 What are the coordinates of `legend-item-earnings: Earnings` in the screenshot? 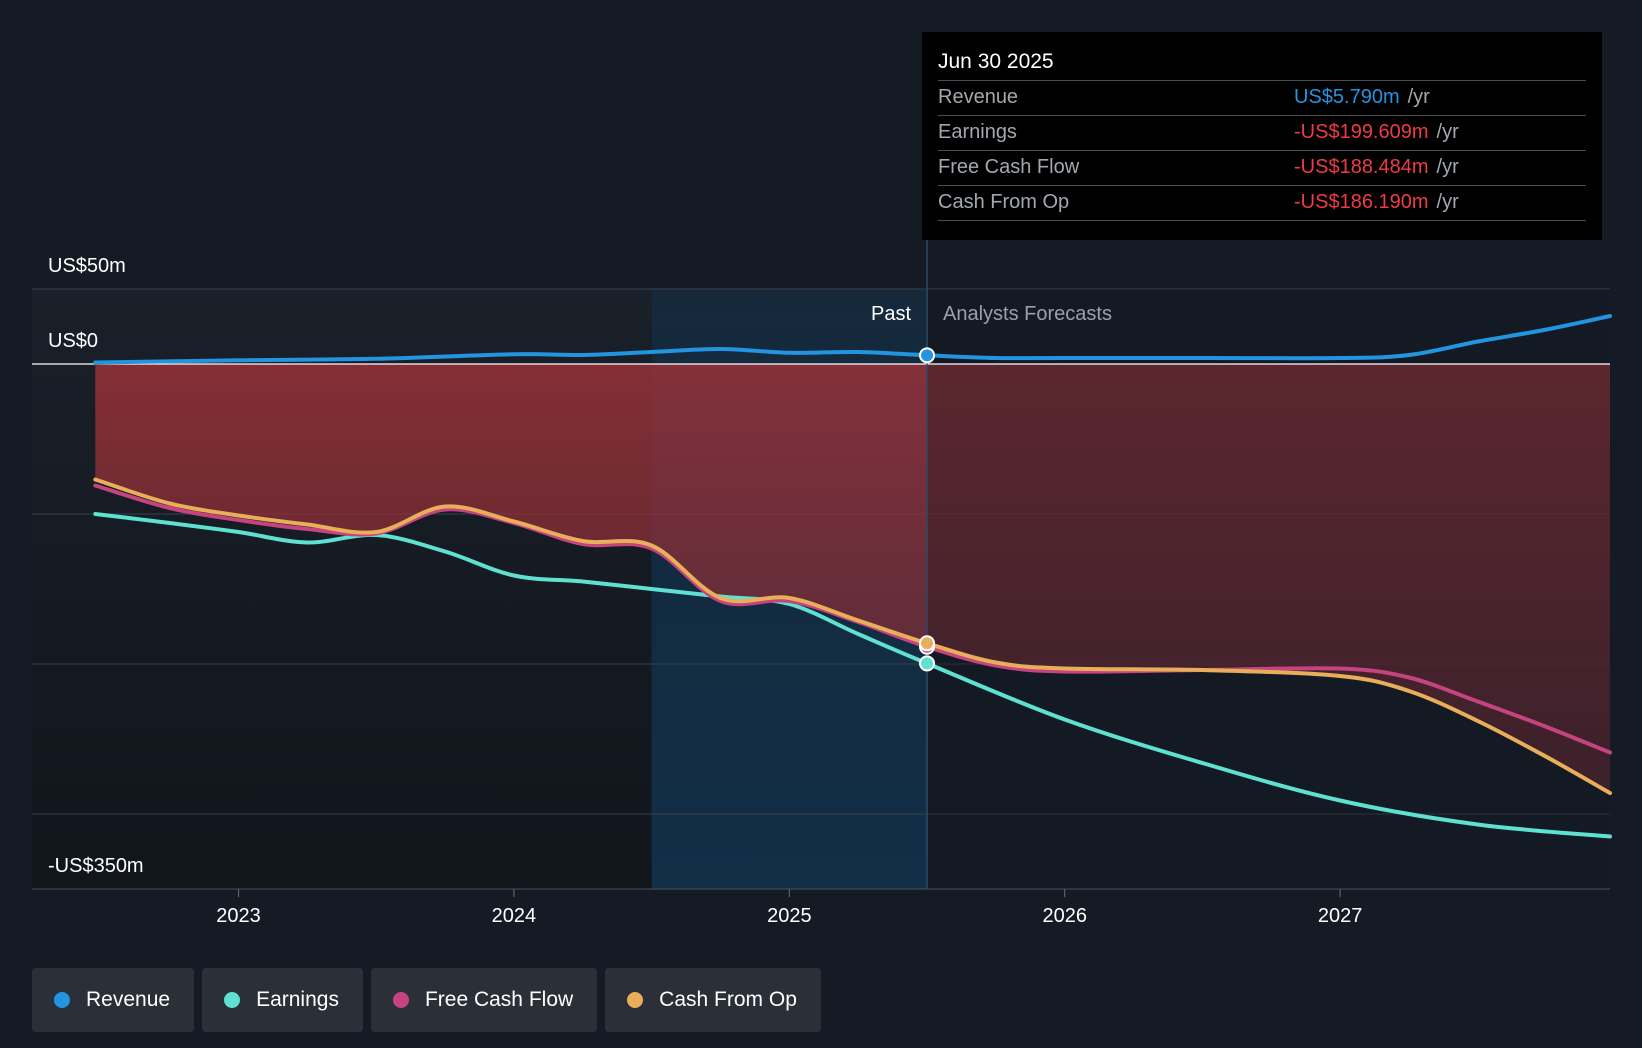 It's located at (282, 1000).